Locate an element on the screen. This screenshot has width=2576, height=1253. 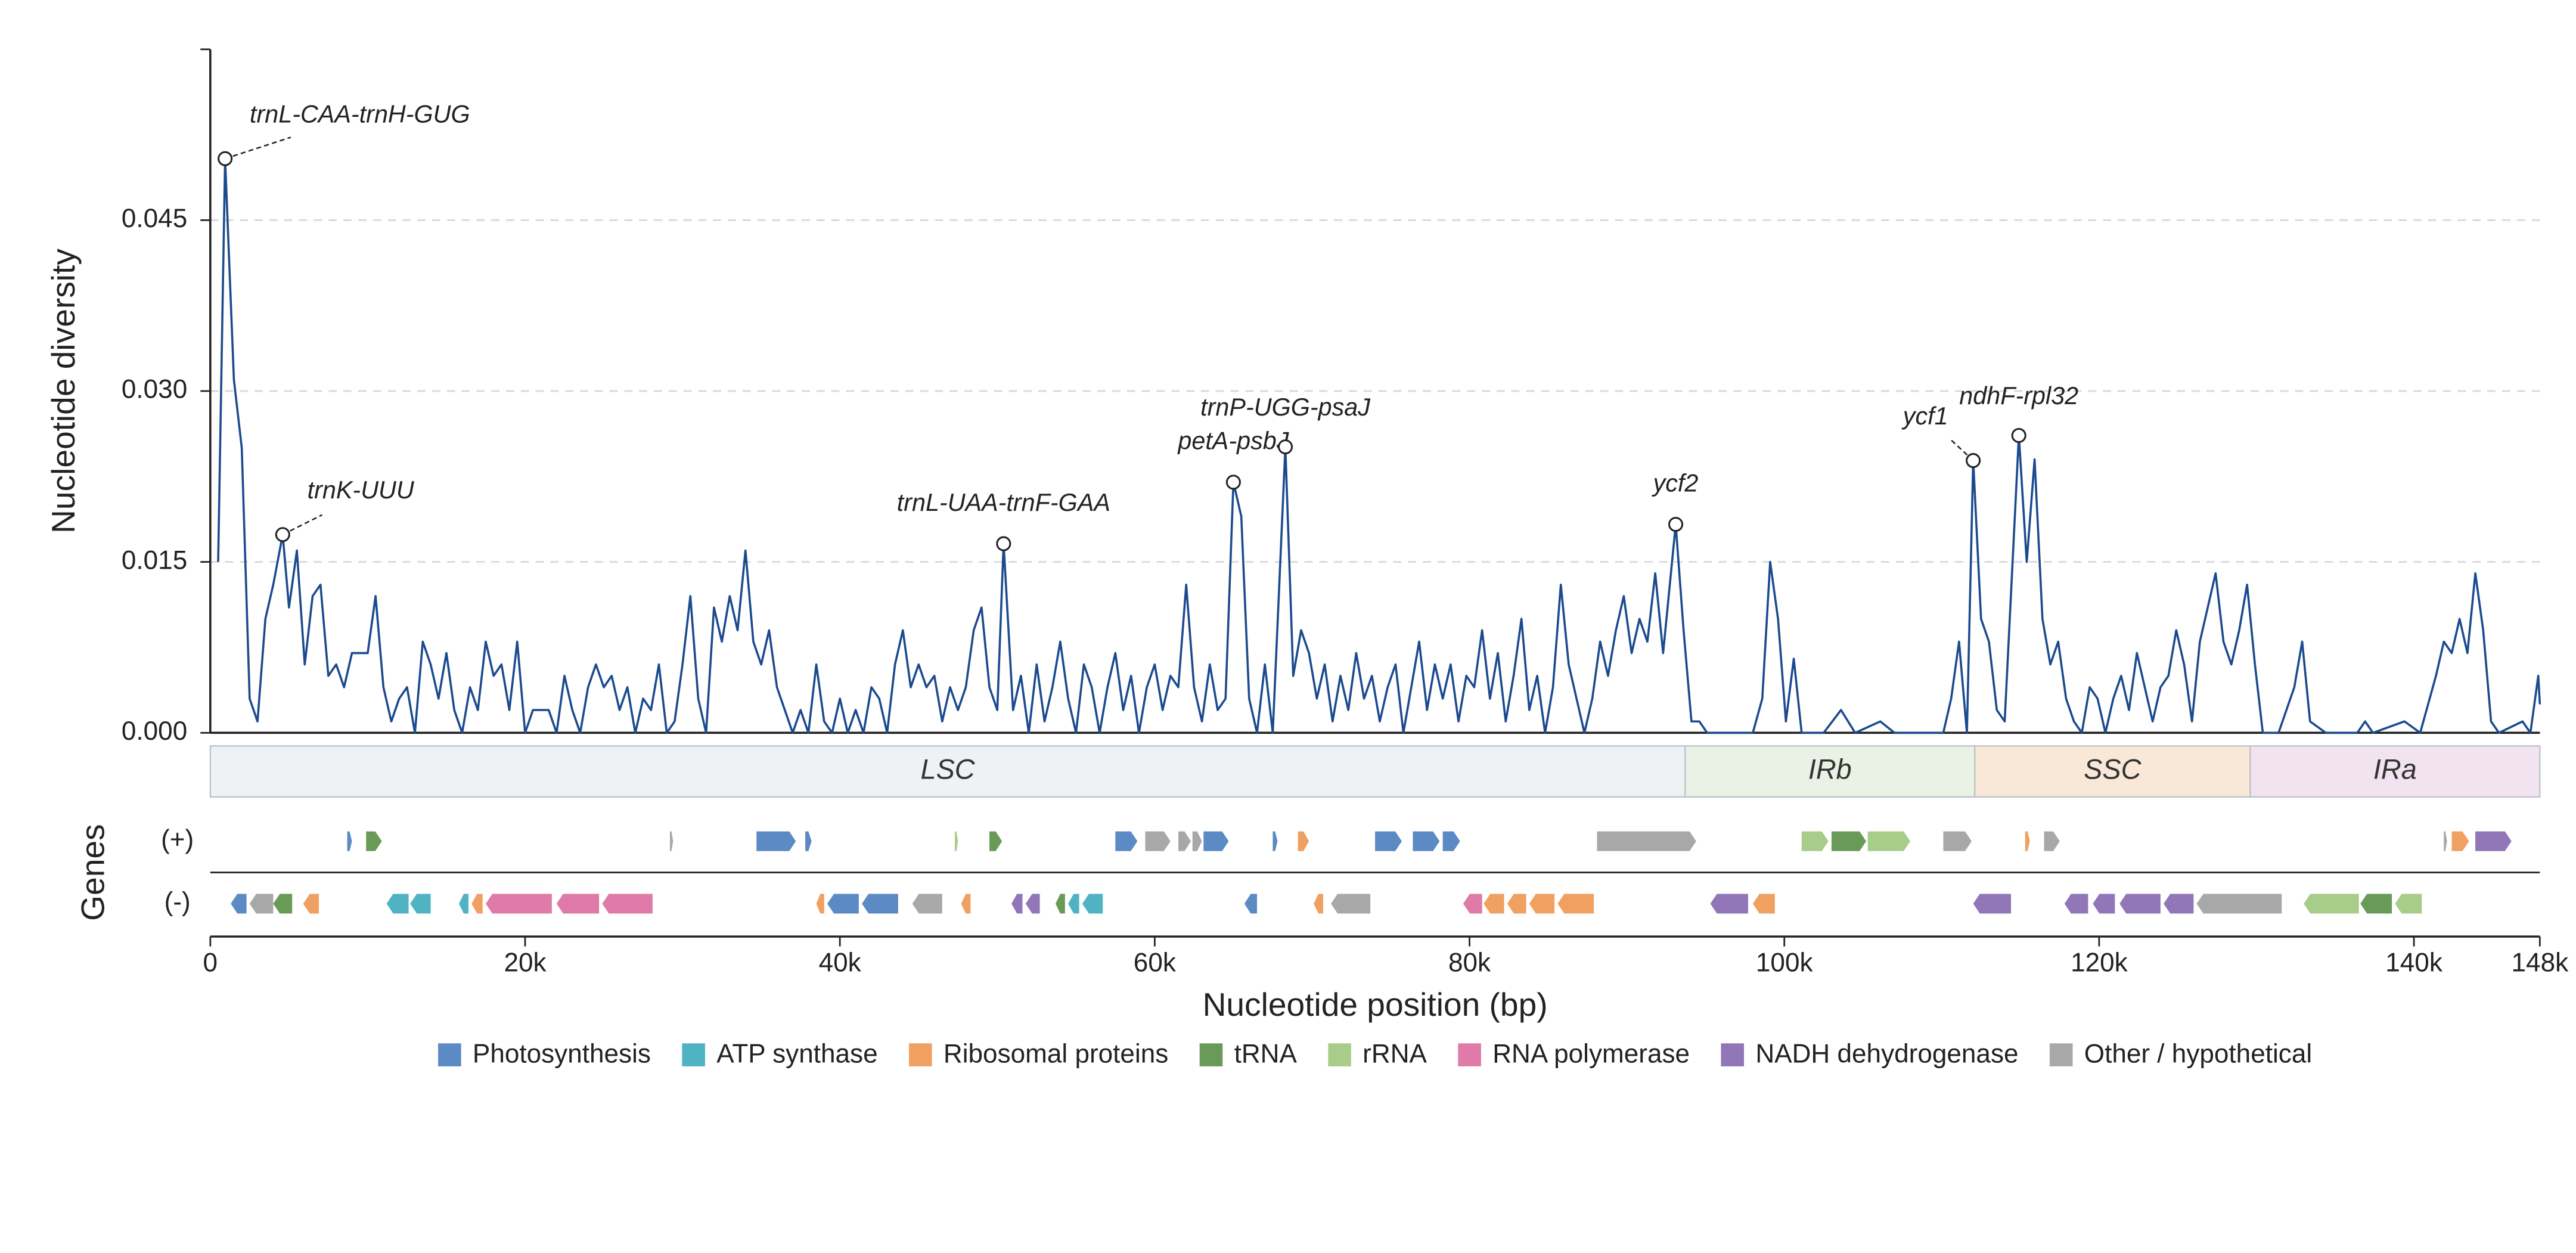
x-tick-label: 148k is located at coordinates (2540, 963).